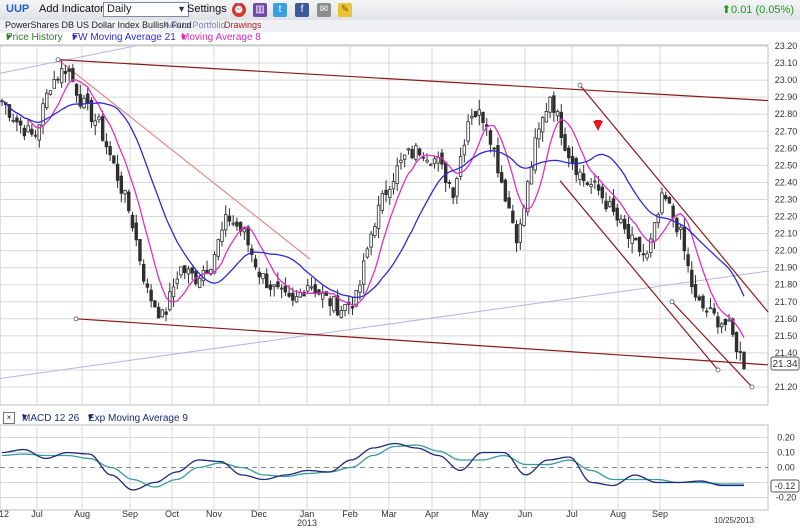 The image size is (800, 530). Describe the element at coordinates (207, 9) in the screenshot. I see `settings-button: Settings` at that location.